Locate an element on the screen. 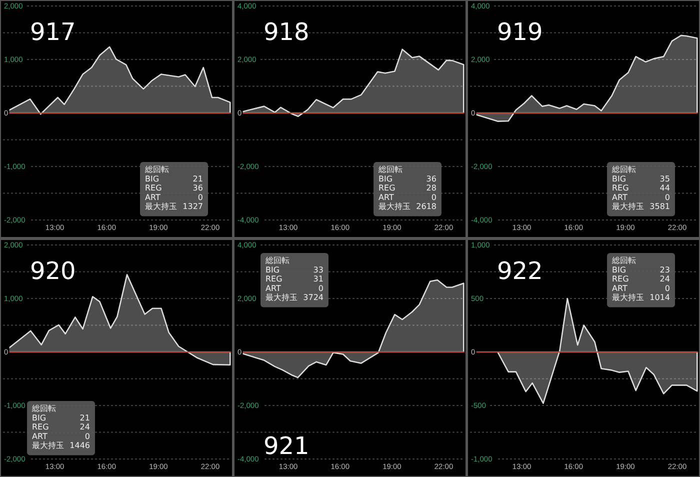 The image size is (700, 477). annotation: 最大持玉 3724 is located at coordinates (295, 297).